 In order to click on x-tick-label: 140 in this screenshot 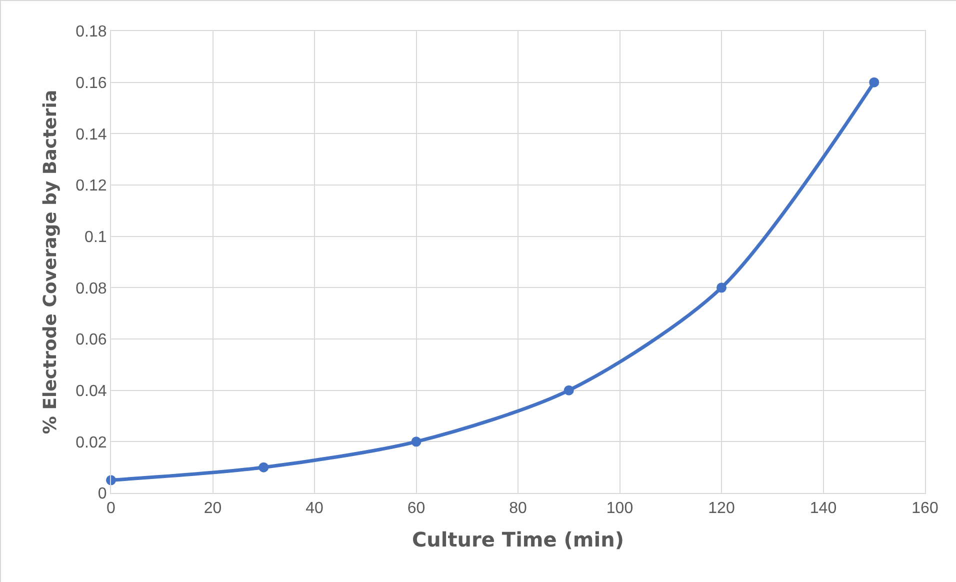, I will do `click(823, 509)`.